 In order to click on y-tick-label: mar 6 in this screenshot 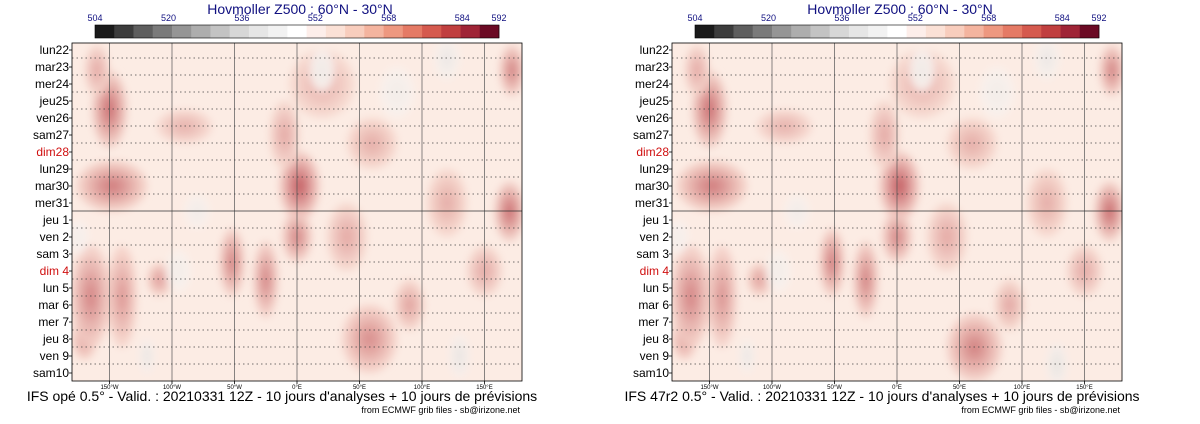, I will do `click(653, 305)`.